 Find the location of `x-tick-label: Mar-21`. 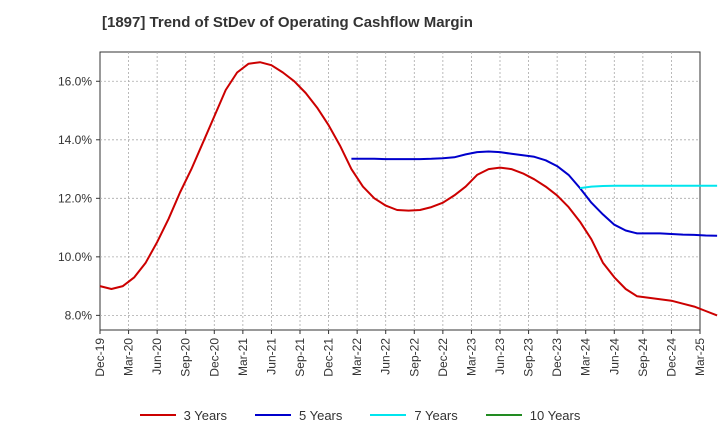

x-tick-label: Mar-21 is located at coordinates (243, 357).